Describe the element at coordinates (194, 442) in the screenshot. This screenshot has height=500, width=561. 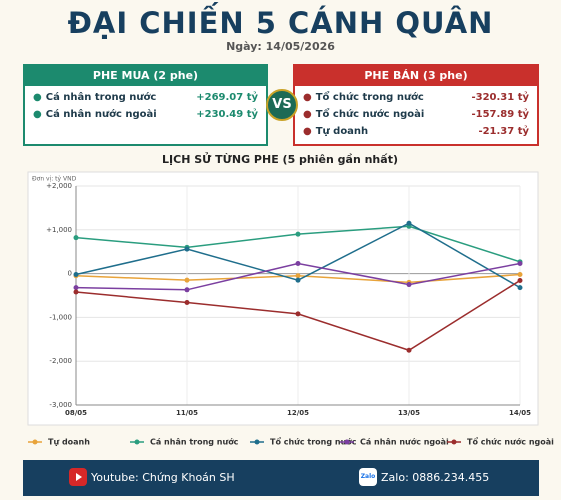
I see `legend-label: Cá nhân trong nước` at that location.